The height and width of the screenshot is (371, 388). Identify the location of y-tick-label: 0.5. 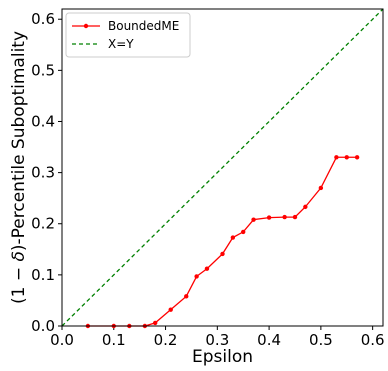
(43, 70).